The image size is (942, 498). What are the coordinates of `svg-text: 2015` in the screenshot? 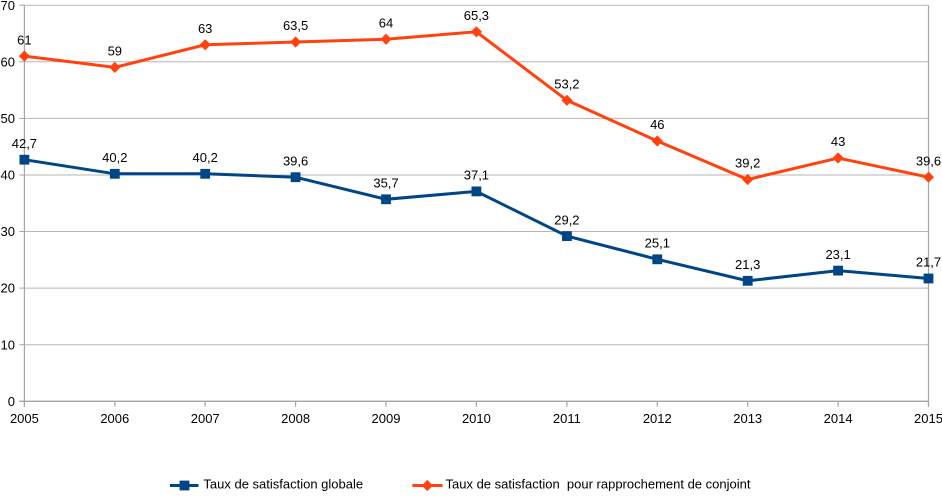 It's located at (928, 418).